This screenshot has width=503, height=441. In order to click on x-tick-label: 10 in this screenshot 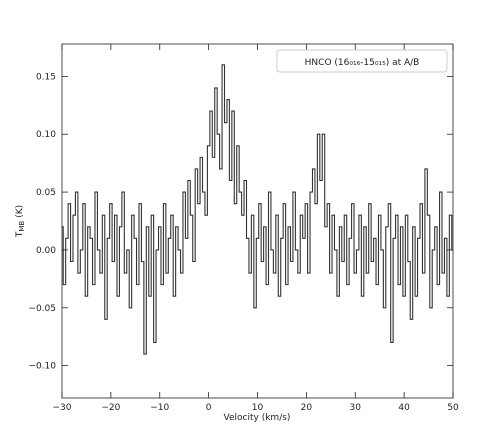, I will do `click(258, 408)`.